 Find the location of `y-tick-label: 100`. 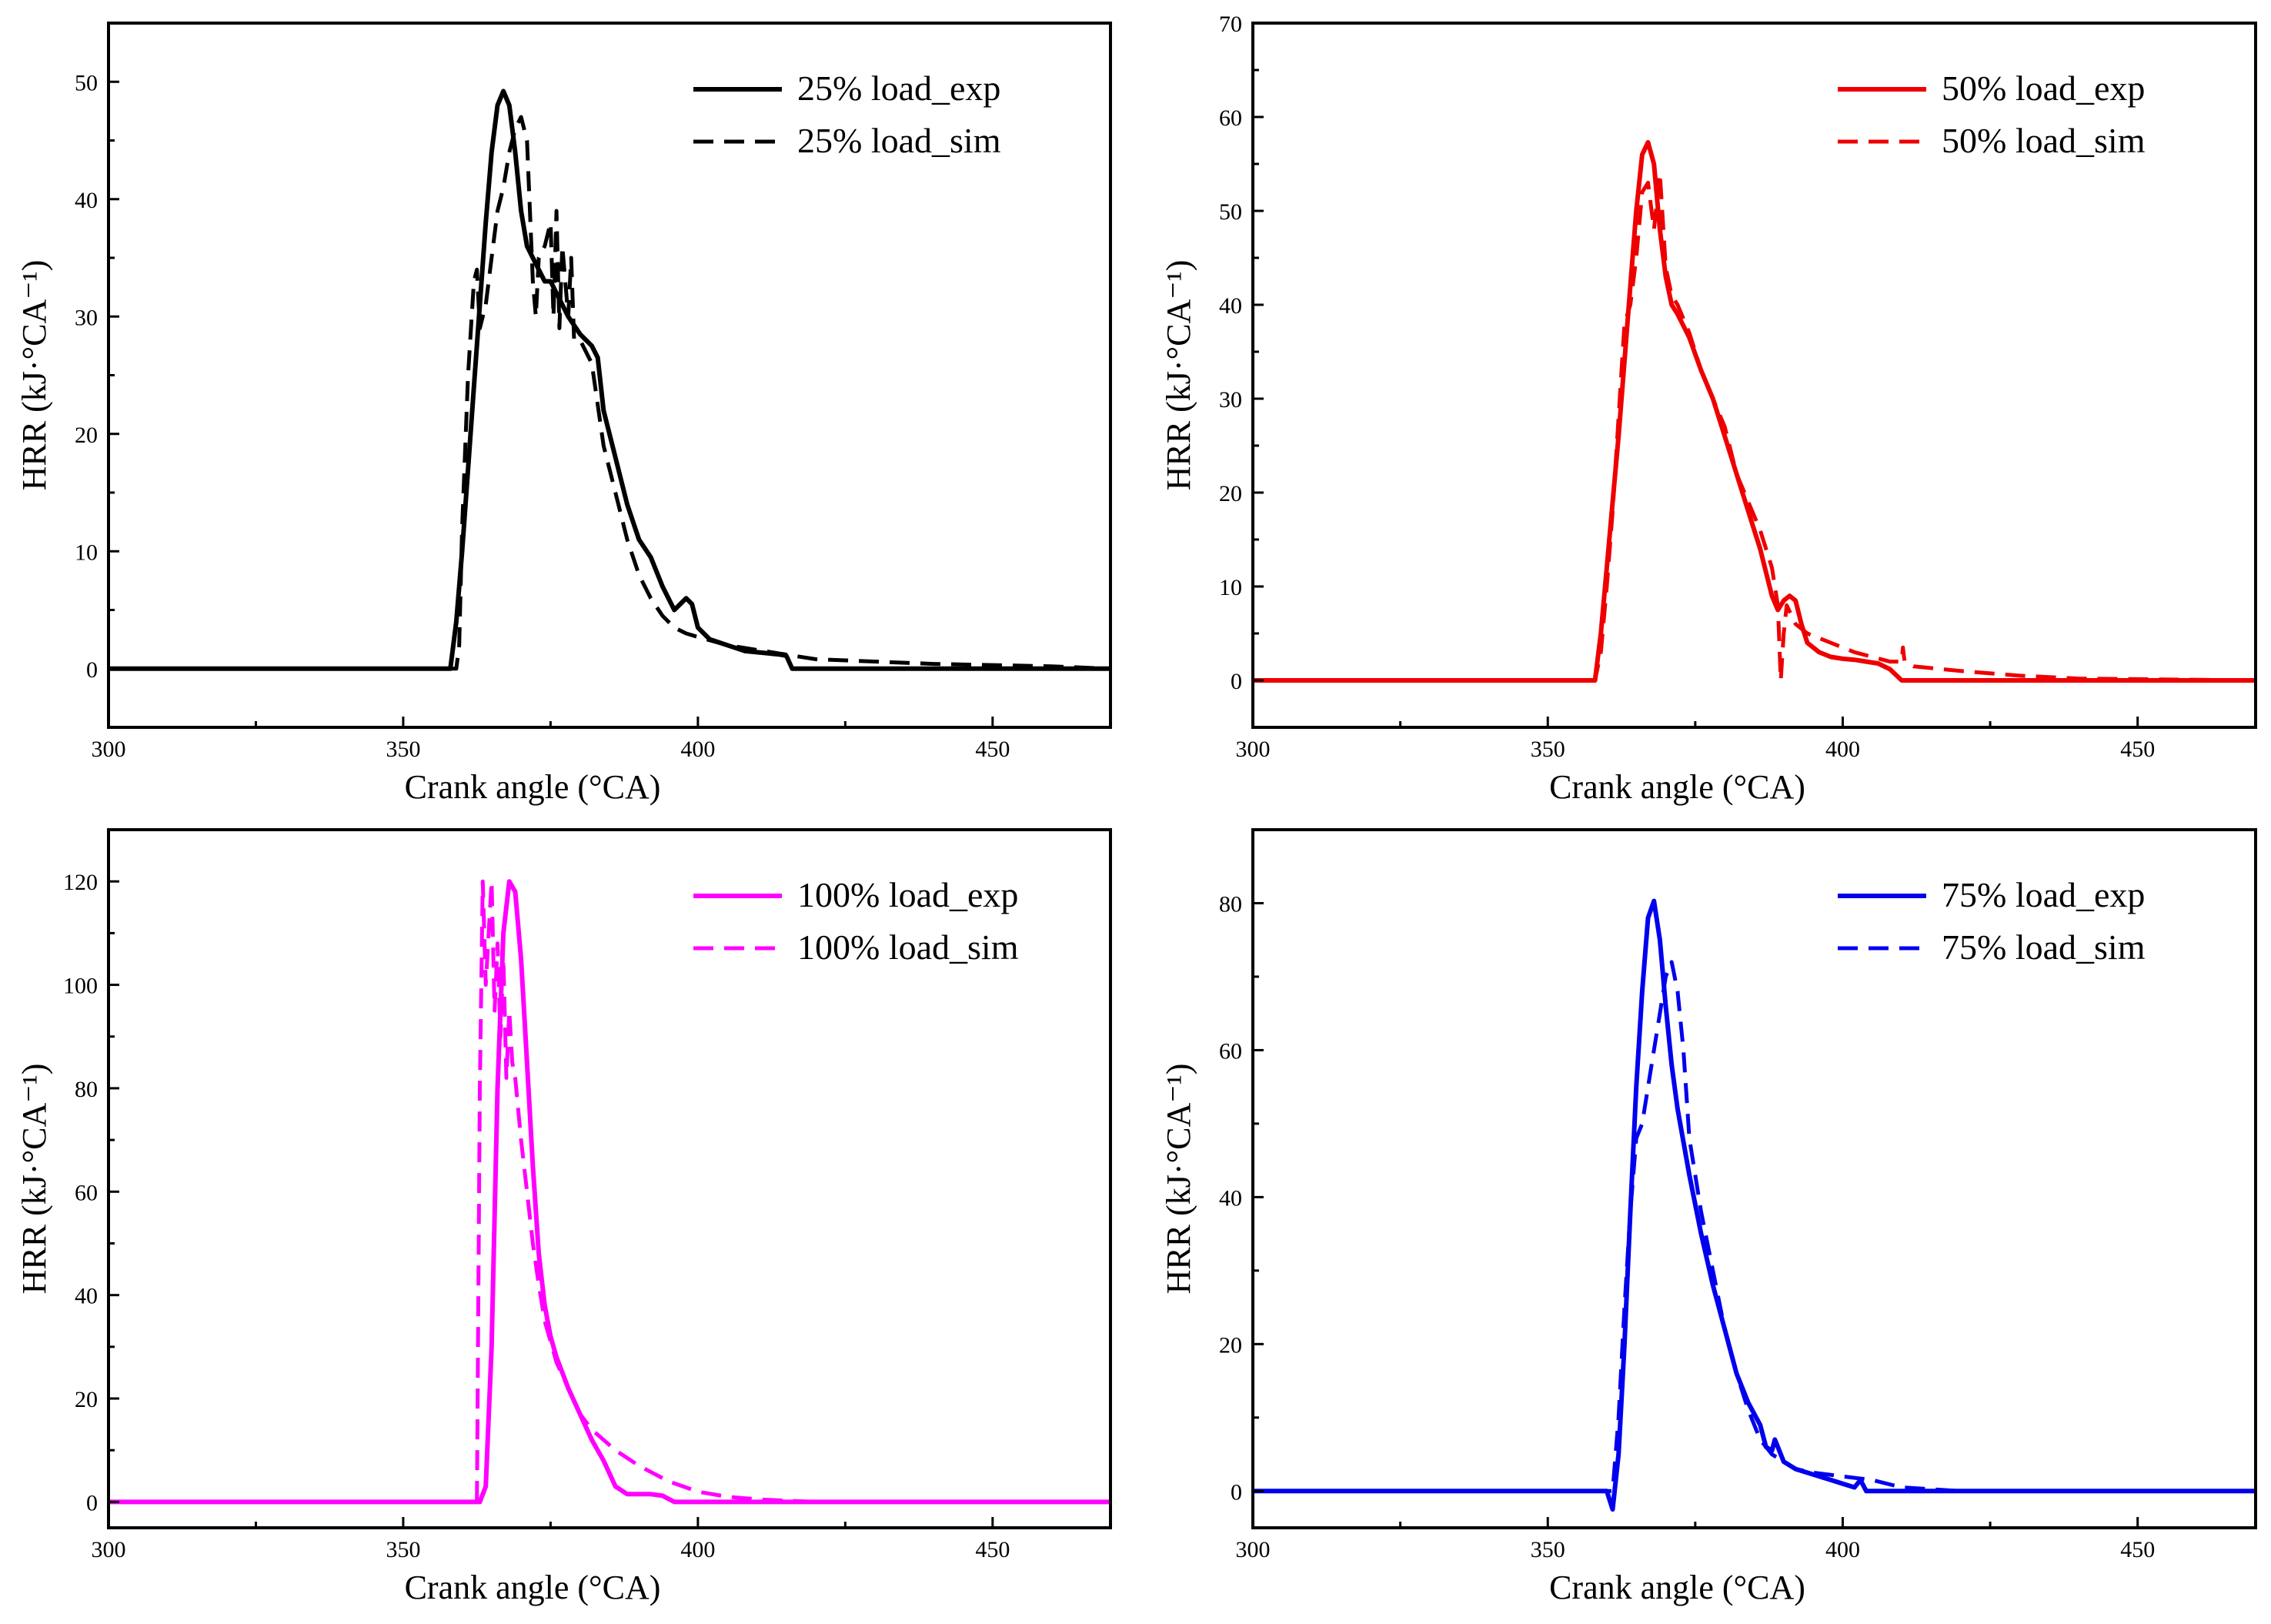

y-tick-label: 100 is located at coordinates (80, 986).